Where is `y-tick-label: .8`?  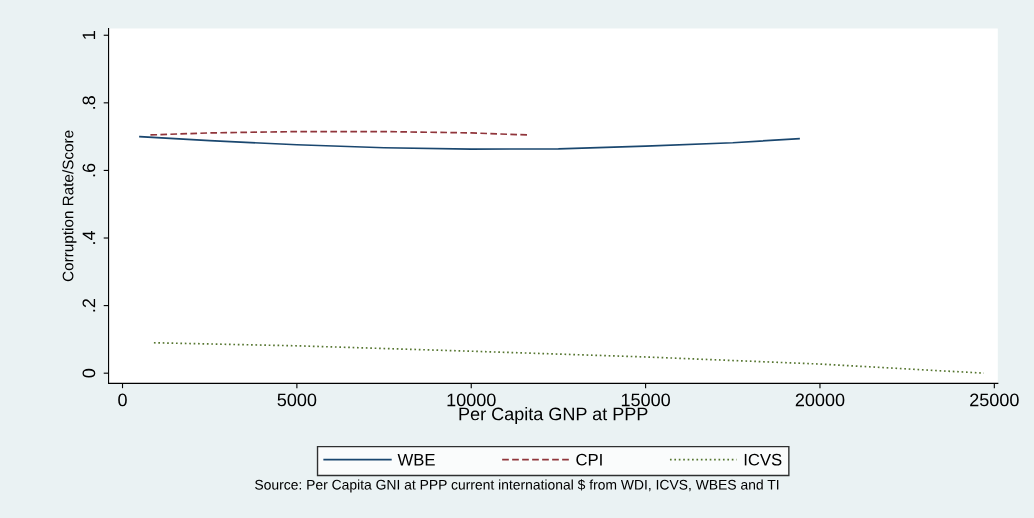
y-tick-label: .8 is located at coordinates (89, 102).